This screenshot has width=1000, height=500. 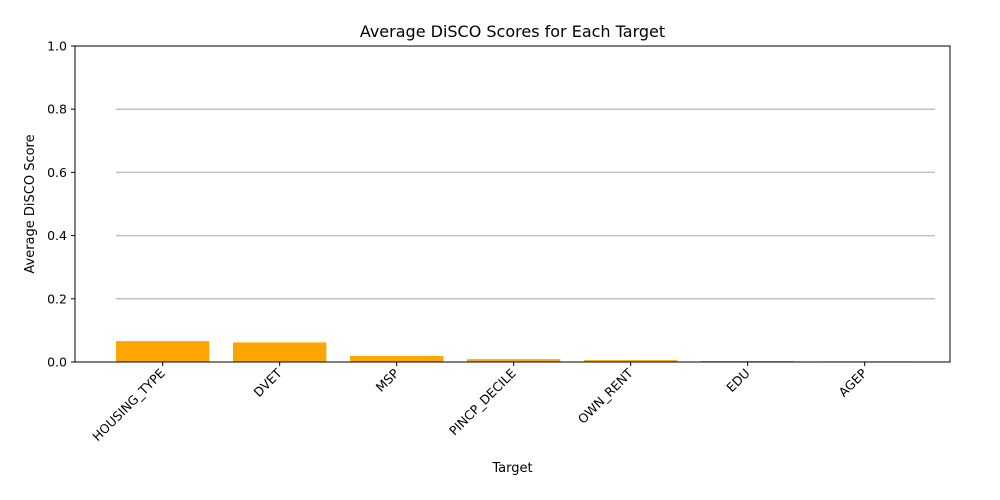 What do you see at coordinates (57, 362) in the screenshot?
I see `y-tick-label: 0.0` at bounding box center [57, 362].